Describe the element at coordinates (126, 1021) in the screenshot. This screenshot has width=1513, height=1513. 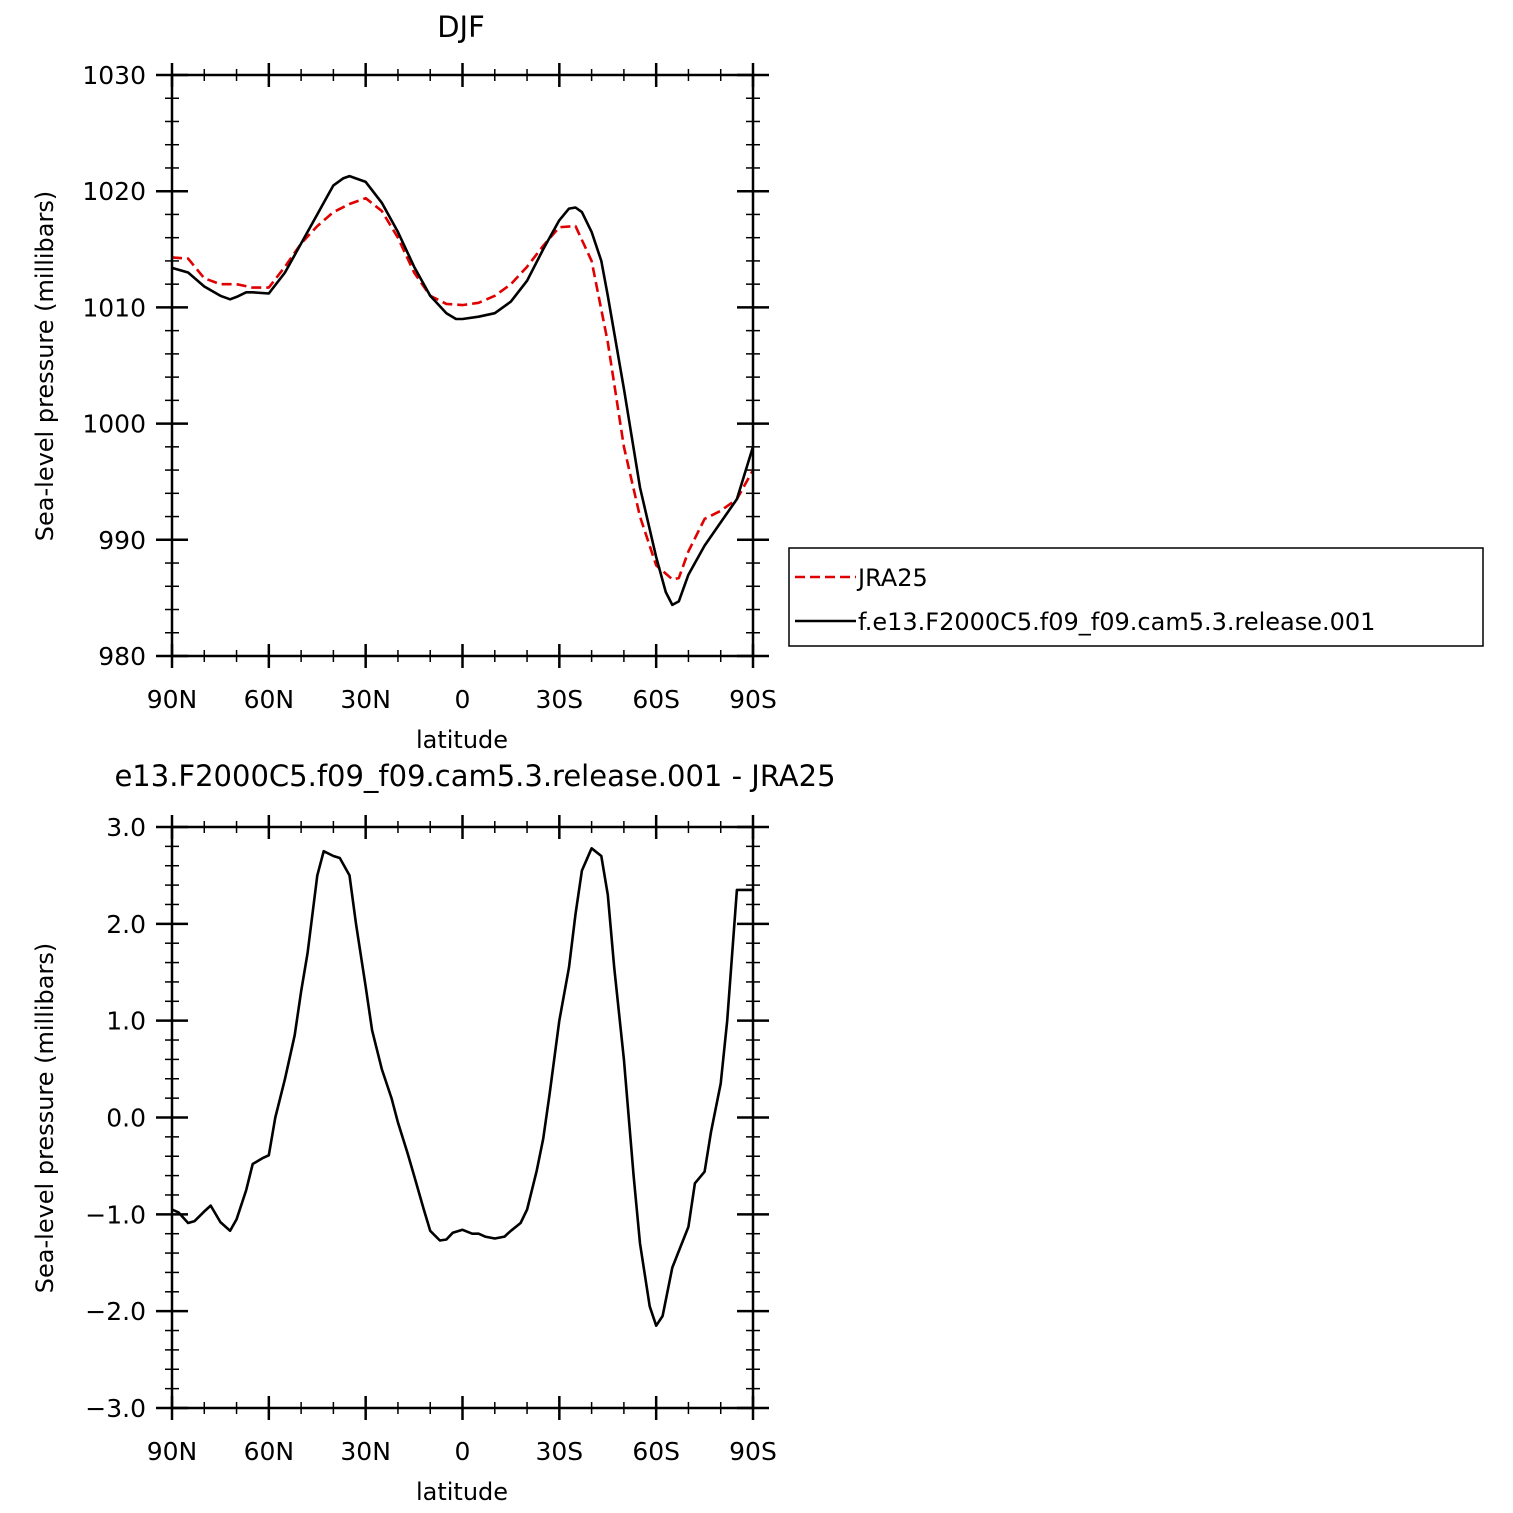
I see `bottom-y-tick-label: 1.0` at that location.